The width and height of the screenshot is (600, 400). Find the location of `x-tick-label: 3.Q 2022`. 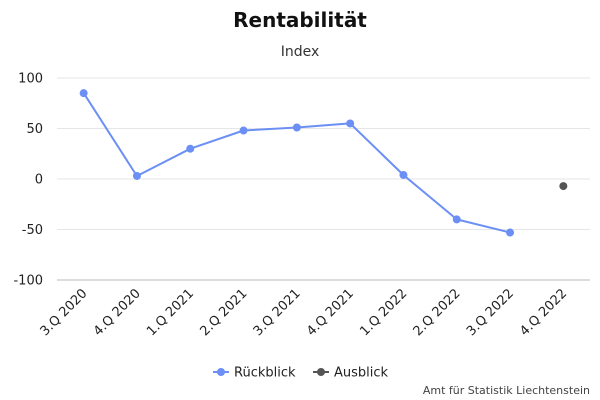

x-tick-label: 3.Q 2022 is located at coordinates (490, 312).